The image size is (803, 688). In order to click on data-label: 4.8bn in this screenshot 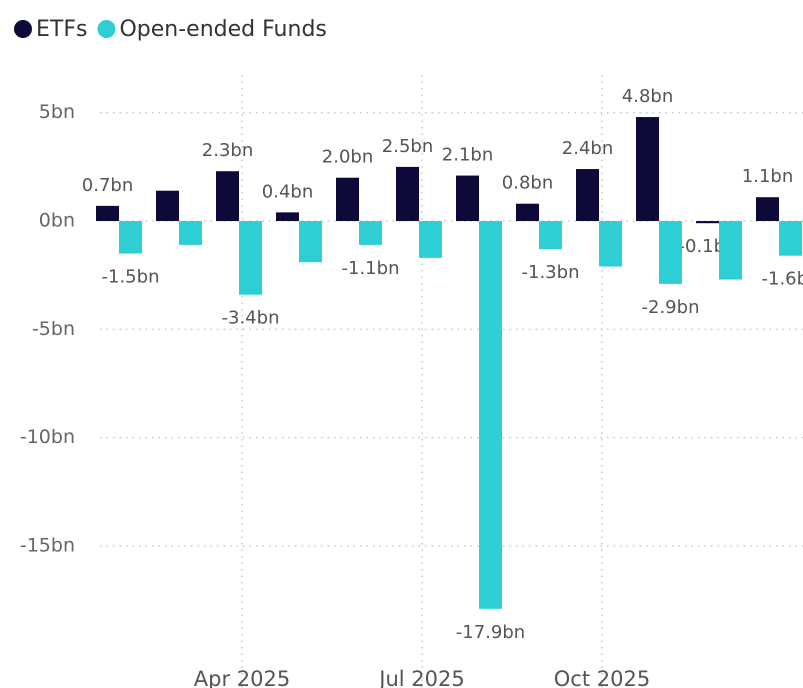, I will do `click(647, 96)`.